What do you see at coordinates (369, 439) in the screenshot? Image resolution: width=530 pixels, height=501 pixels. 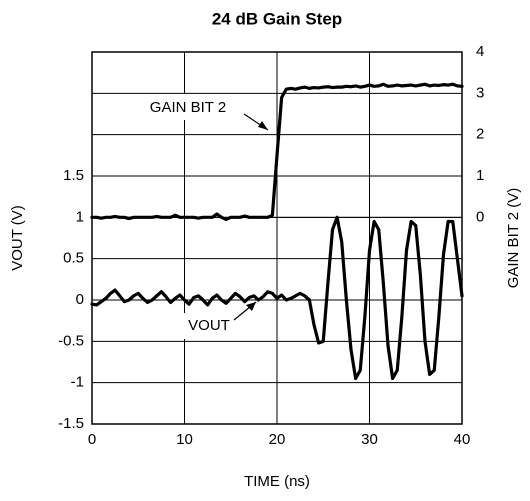 I see `x-tick-label: 30` at bounding box center [369, 439].